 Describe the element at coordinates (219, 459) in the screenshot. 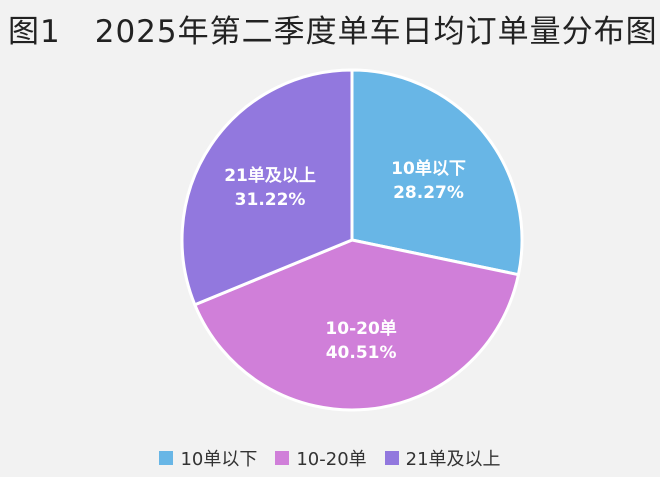

I see `legend-label-under-10: 10单以下` at that location.